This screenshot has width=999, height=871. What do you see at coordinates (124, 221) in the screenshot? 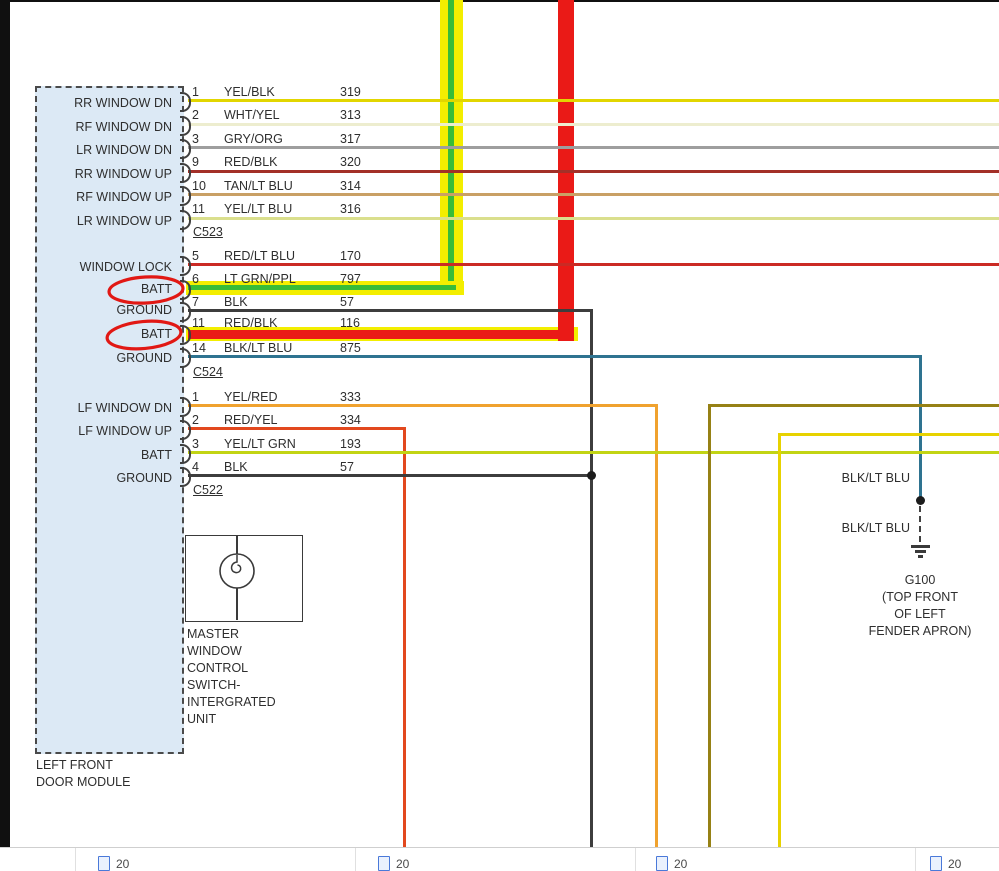
I see `module-pin-label: LR WINDOW UP` at bounding box center [124, 221].